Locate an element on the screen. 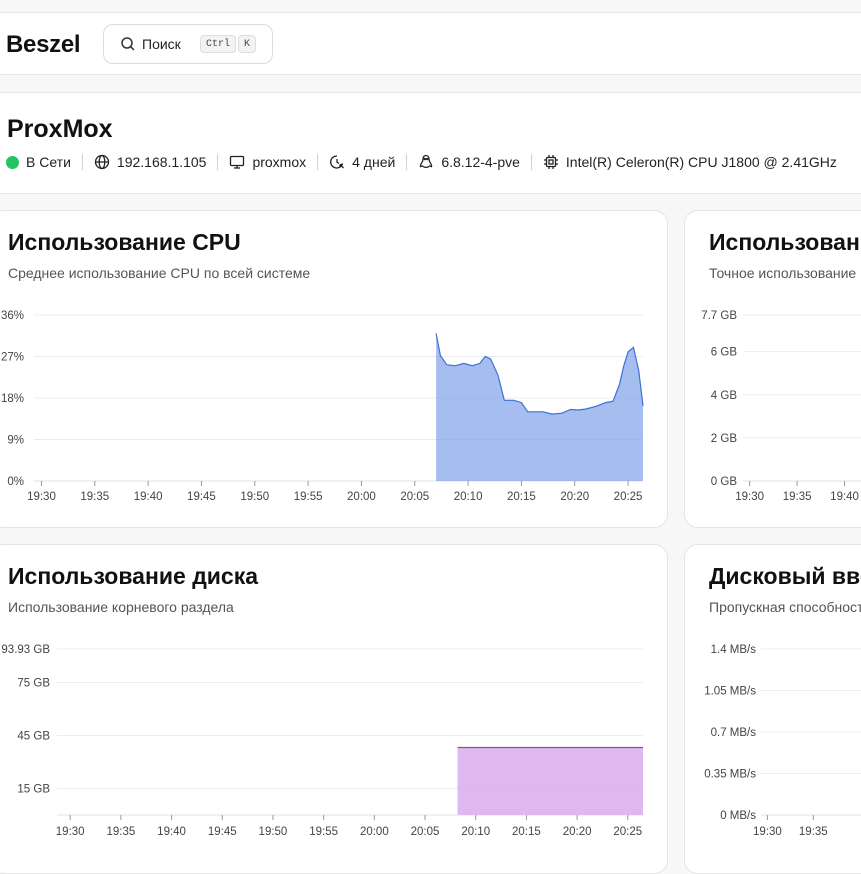  y-tick-label: 93.93 GB is located at coordinates (25, 650).